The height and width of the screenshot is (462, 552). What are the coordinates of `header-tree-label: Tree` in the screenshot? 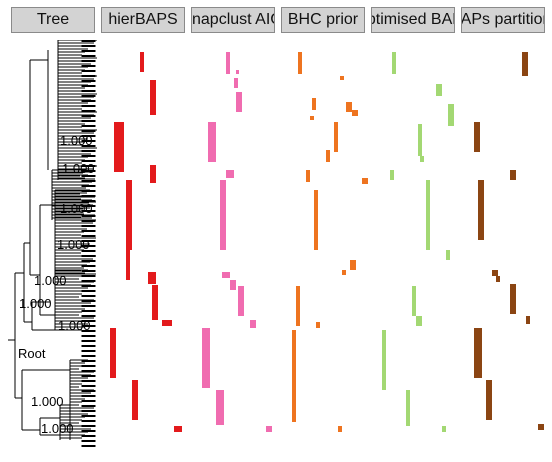 It's located at (53, 19).